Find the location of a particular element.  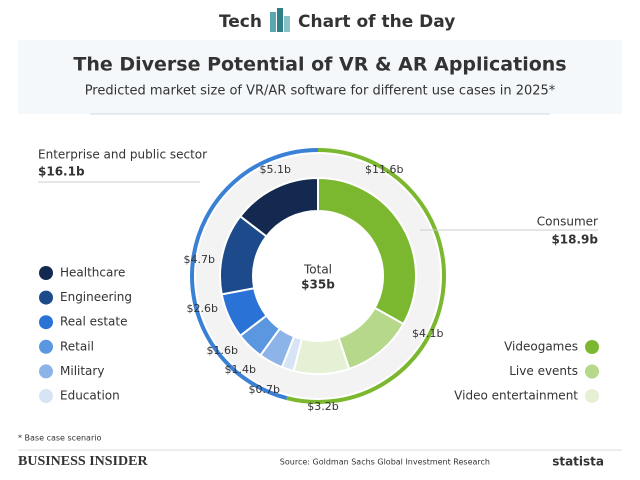

group-value: $16.1b is located at coordinates (61, 172).